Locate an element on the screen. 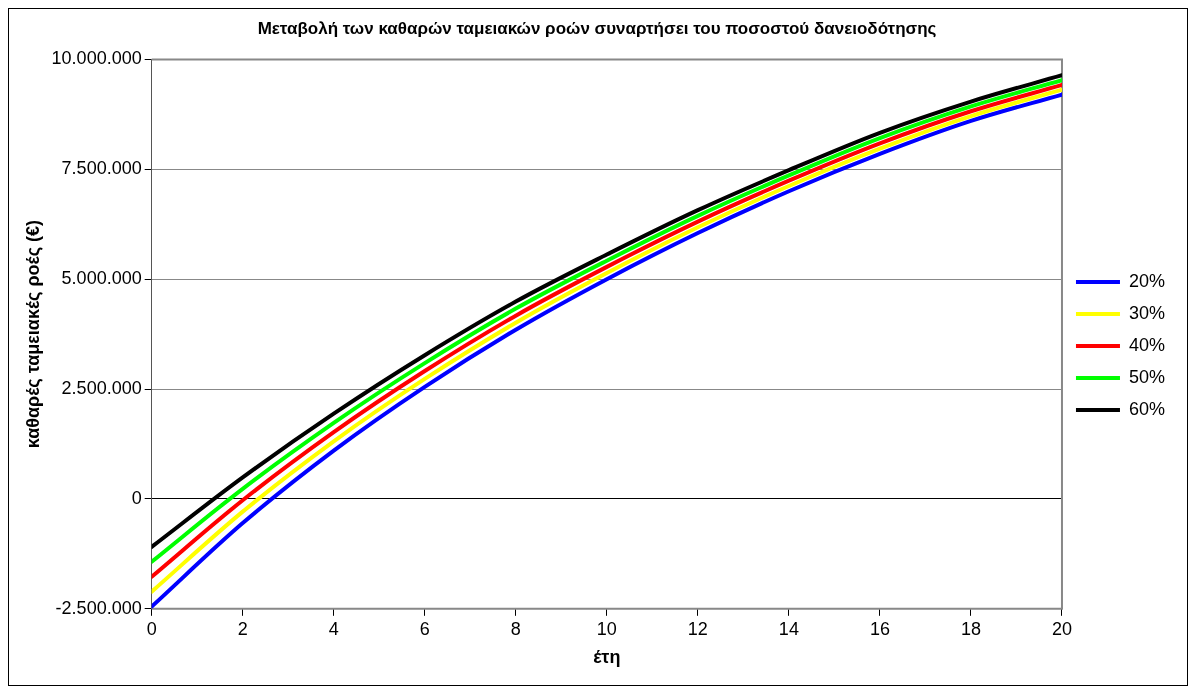  legend-label: 50% is located at coordinates (1146, 376).